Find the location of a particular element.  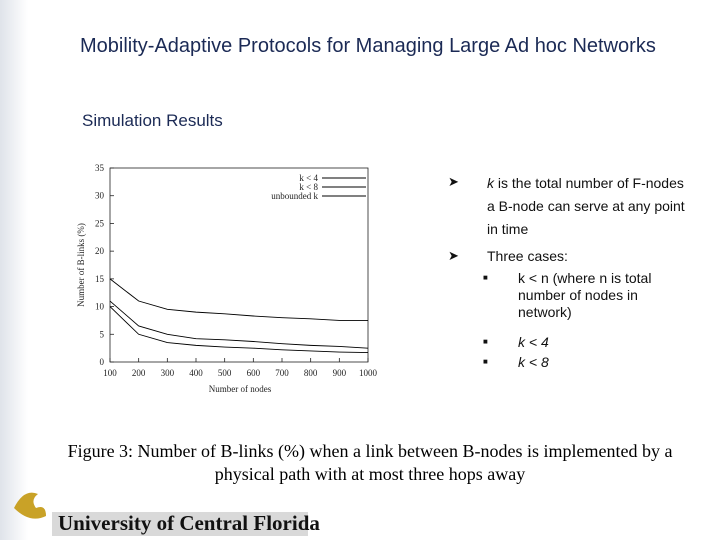

bullet: Three cases: is located at coordinates (527, 256).